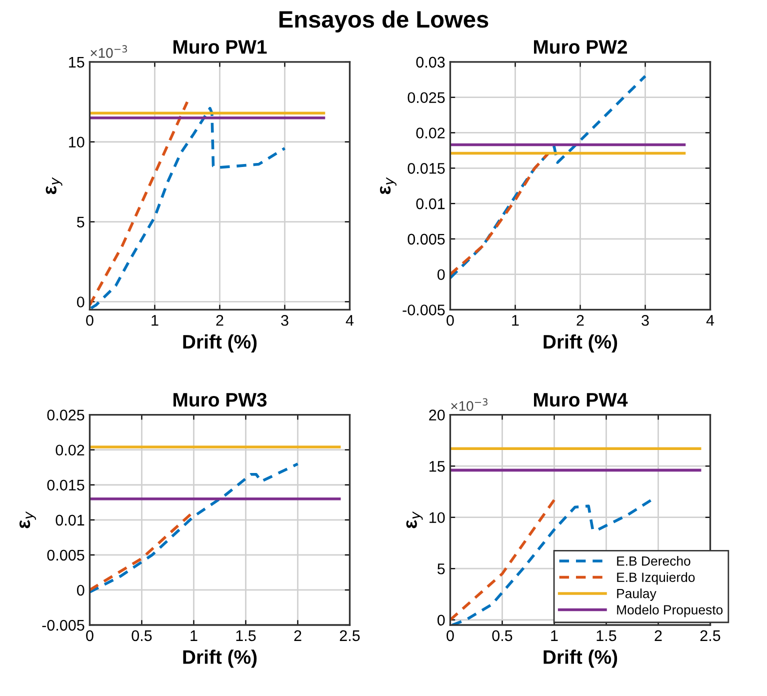 The width and height of the screenshot is (767, 696). I want to click on legend-label: E.B Derecho, so click(653, 561).